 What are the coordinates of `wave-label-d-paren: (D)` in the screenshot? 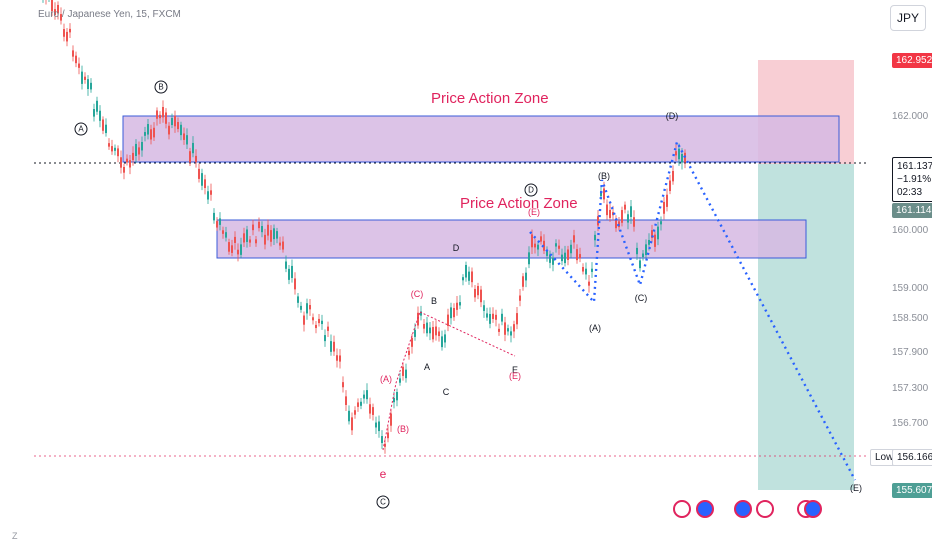 It's located at (672, 116).